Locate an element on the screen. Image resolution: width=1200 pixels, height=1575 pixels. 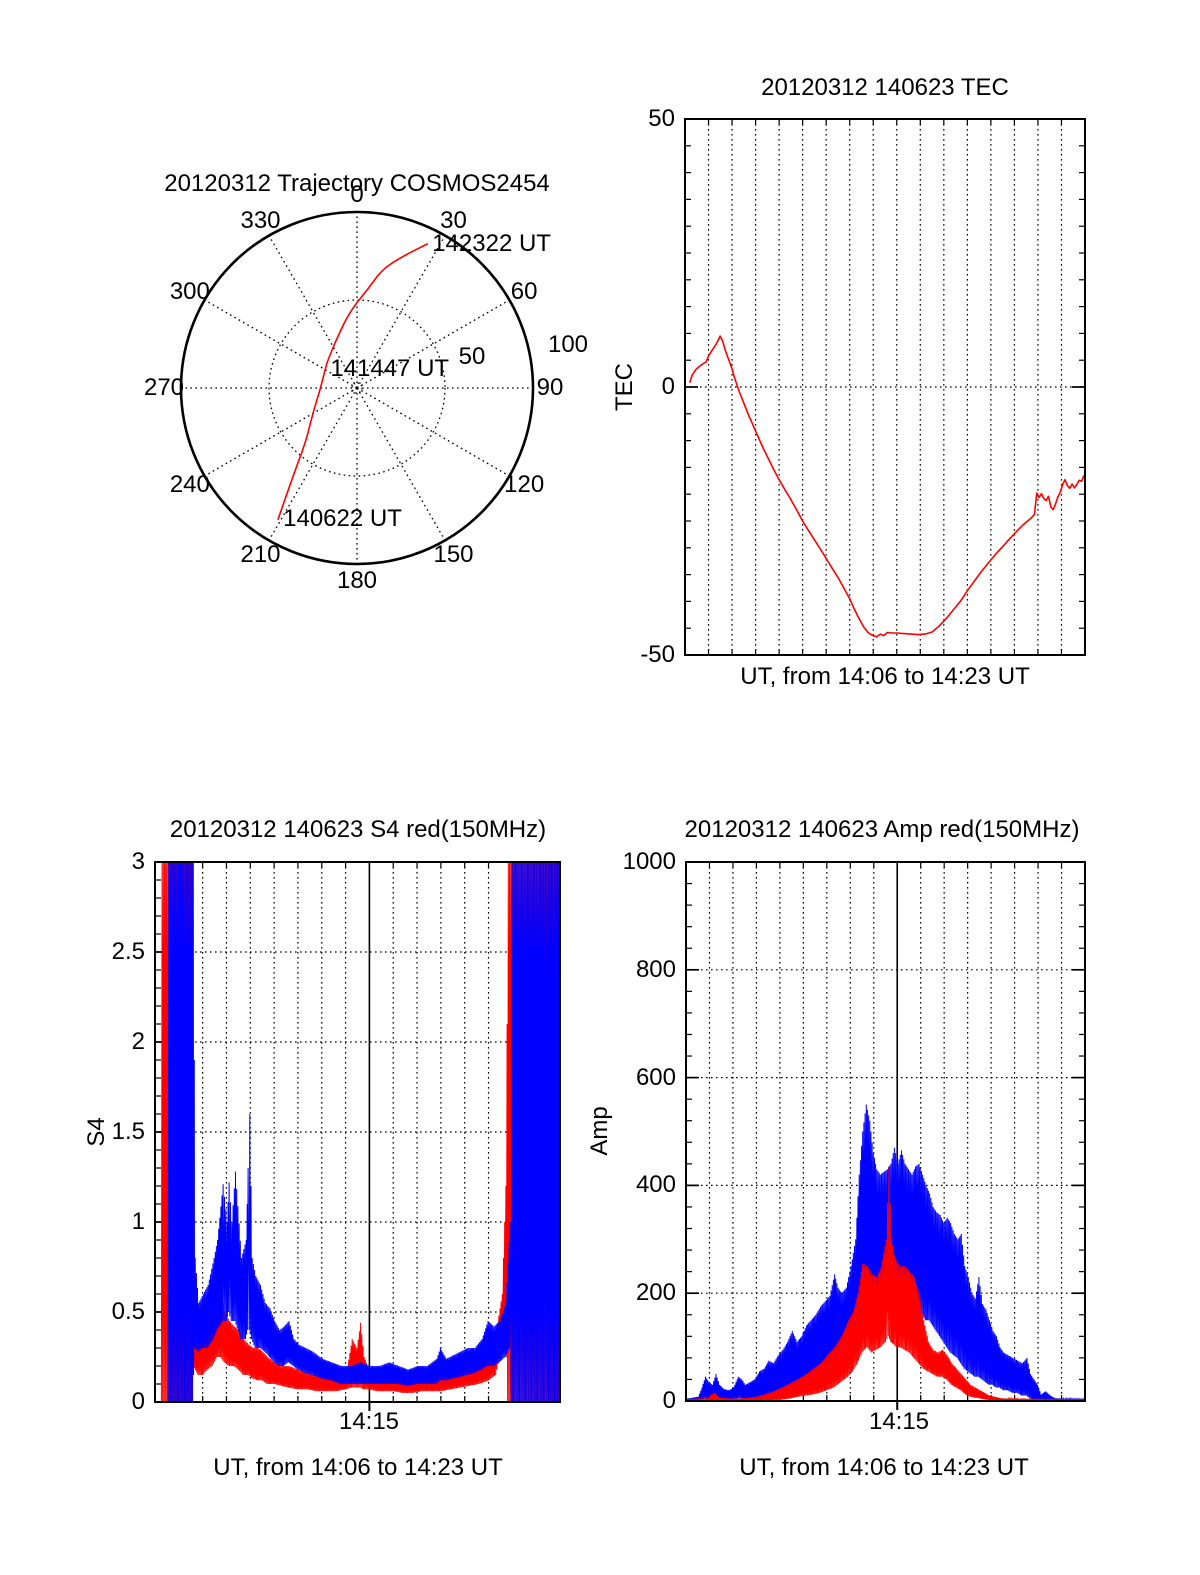
polar-azimuth-label: 90 is located at coordinates (550, 387).